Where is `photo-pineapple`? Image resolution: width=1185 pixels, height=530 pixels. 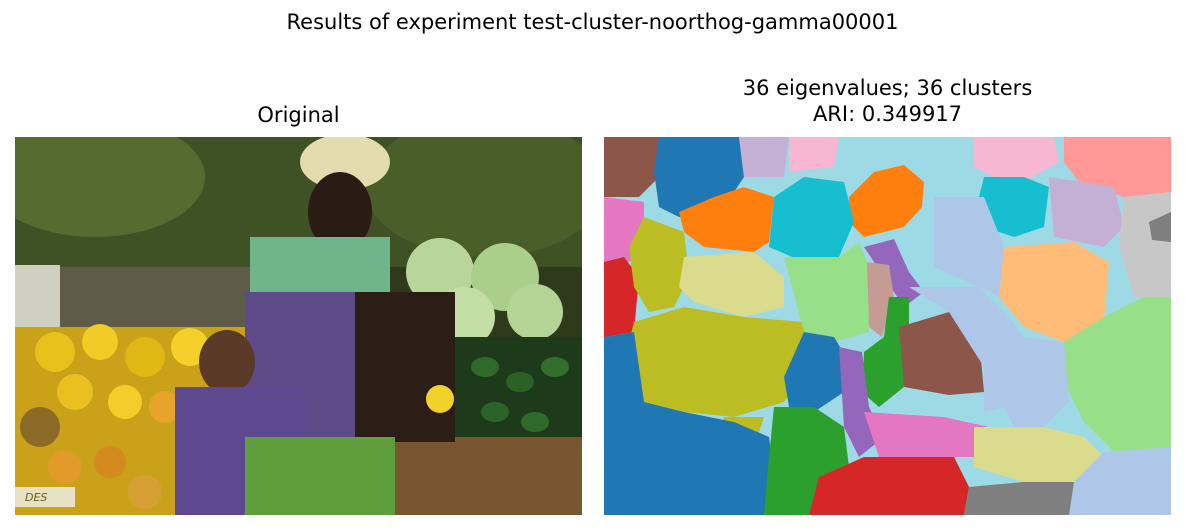 photo-pineapple is located at coordinates (40, 427).